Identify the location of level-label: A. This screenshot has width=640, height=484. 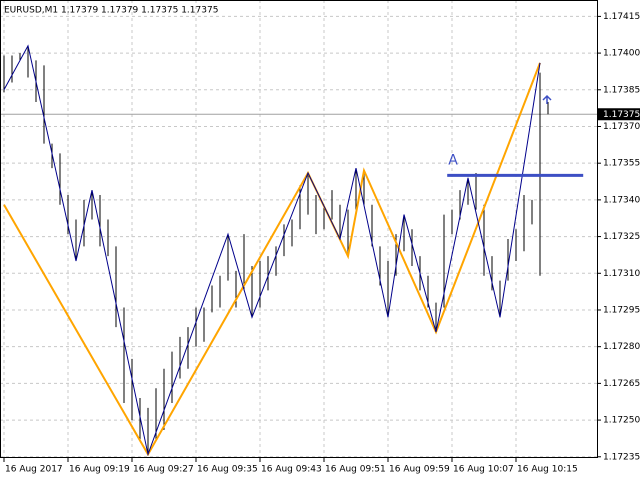
(453, 160).